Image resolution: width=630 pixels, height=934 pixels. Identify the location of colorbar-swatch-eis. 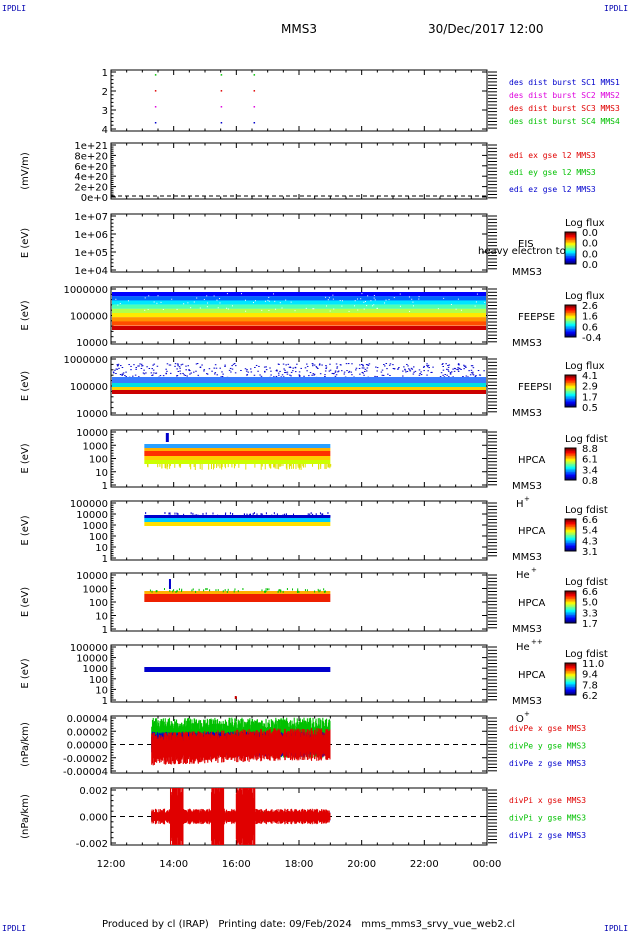
(570, 252).